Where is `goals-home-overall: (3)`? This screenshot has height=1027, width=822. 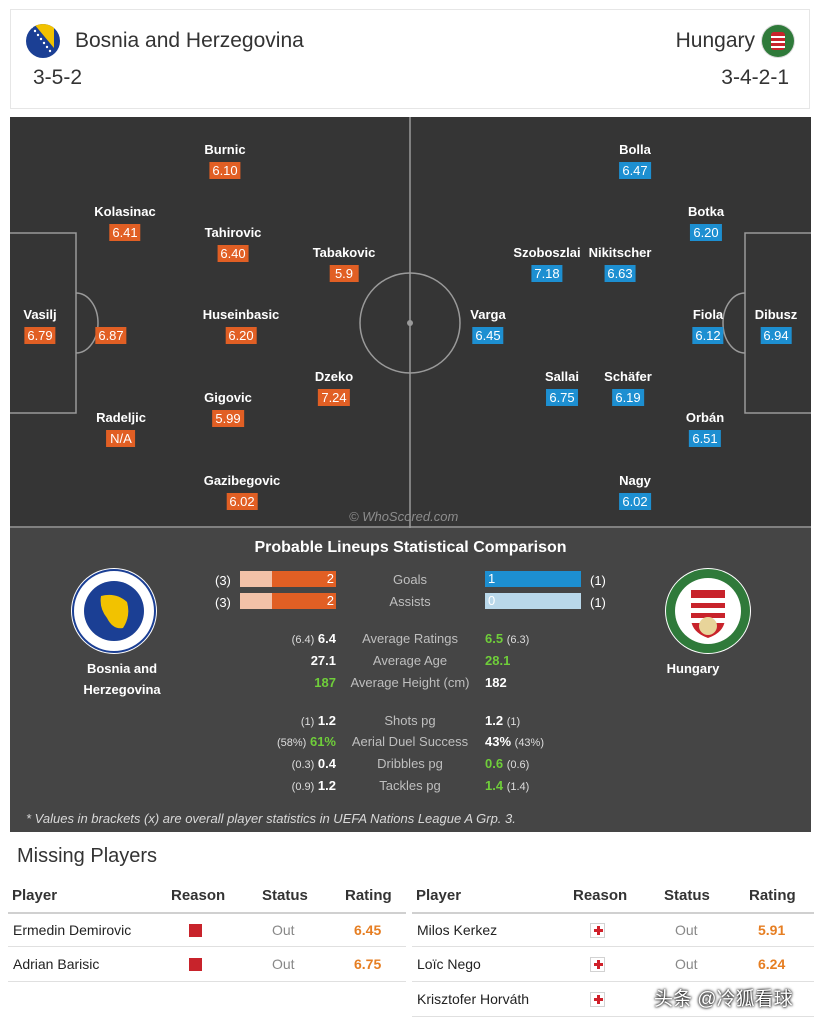 goals-home-overall: (3) is located at coordinates (223, 580).